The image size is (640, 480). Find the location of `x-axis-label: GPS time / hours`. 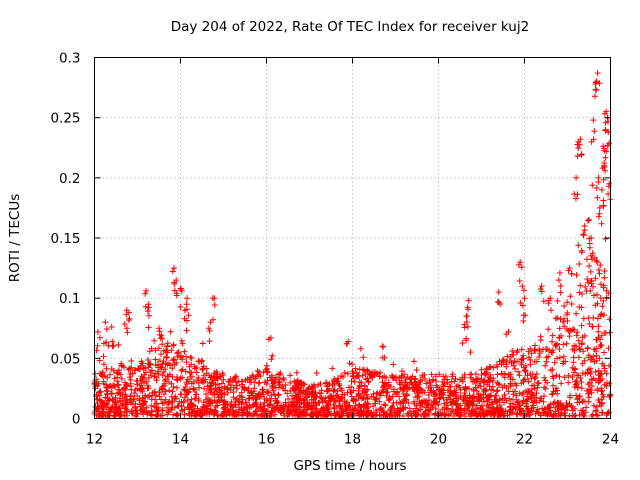

x-axis-label: GPS time / hours is located at coordinates (349, 466).